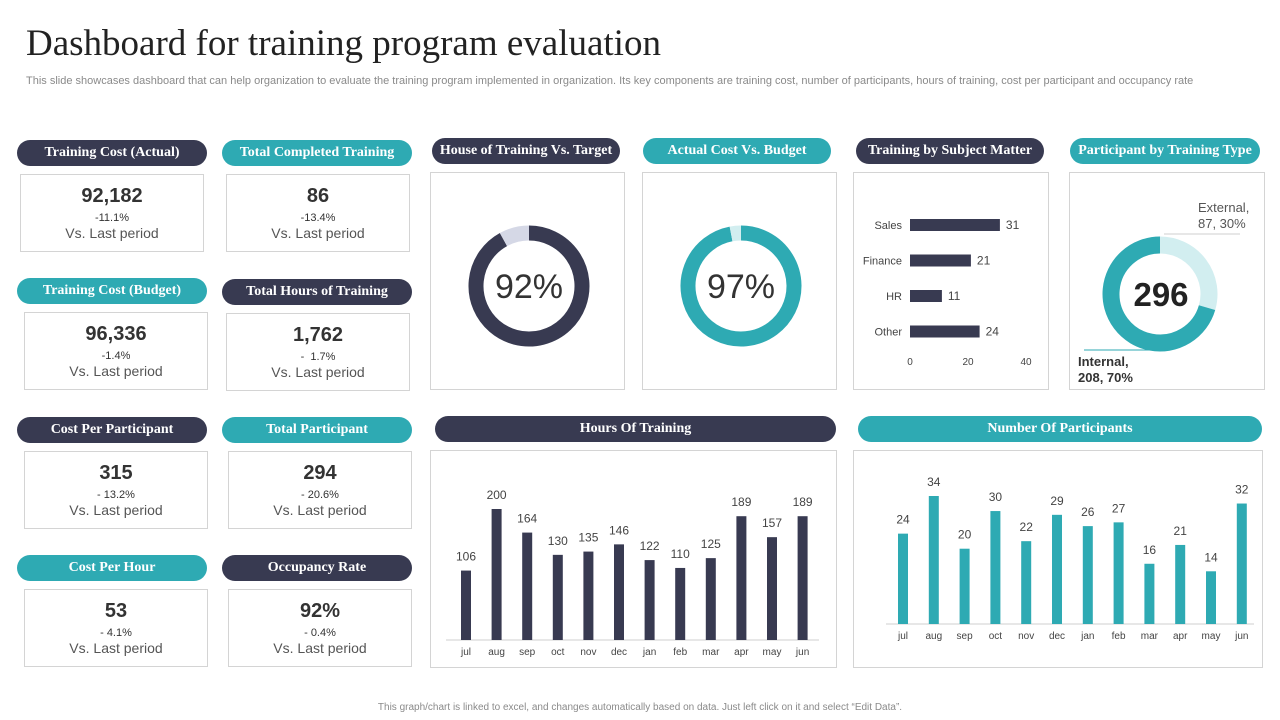 This screenshot has width=1280, height=720. Describe the element at coordinates (649, 652) in the screenshot. I see `category-label: jan` at that location.